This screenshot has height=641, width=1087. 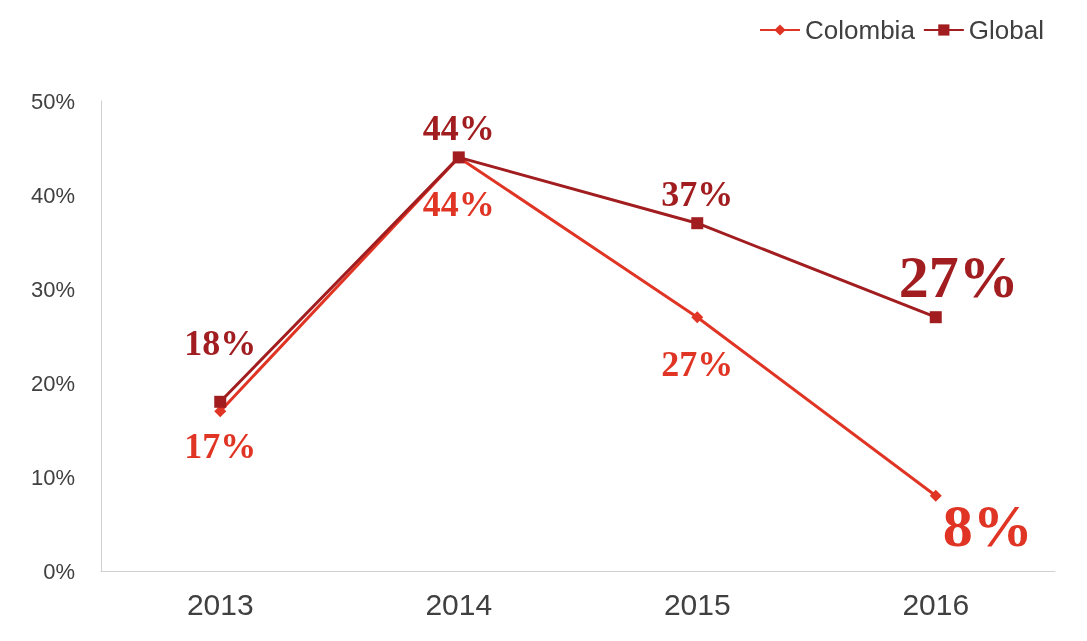 I want to click on x-tick-label: 2016, so click(x=936, y=604).